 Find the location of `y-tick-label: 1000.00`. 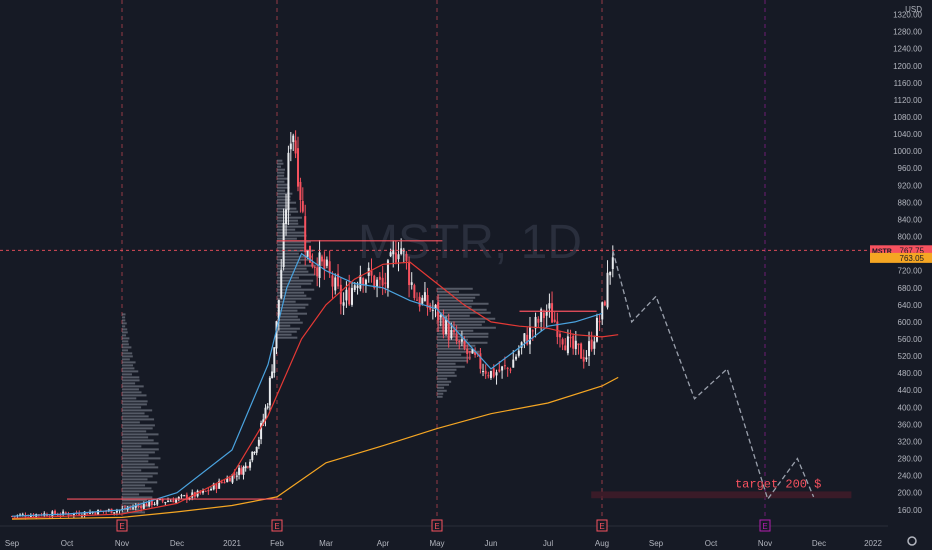

y-tick-label: 1000.00 is located at coordinates (907, 151).